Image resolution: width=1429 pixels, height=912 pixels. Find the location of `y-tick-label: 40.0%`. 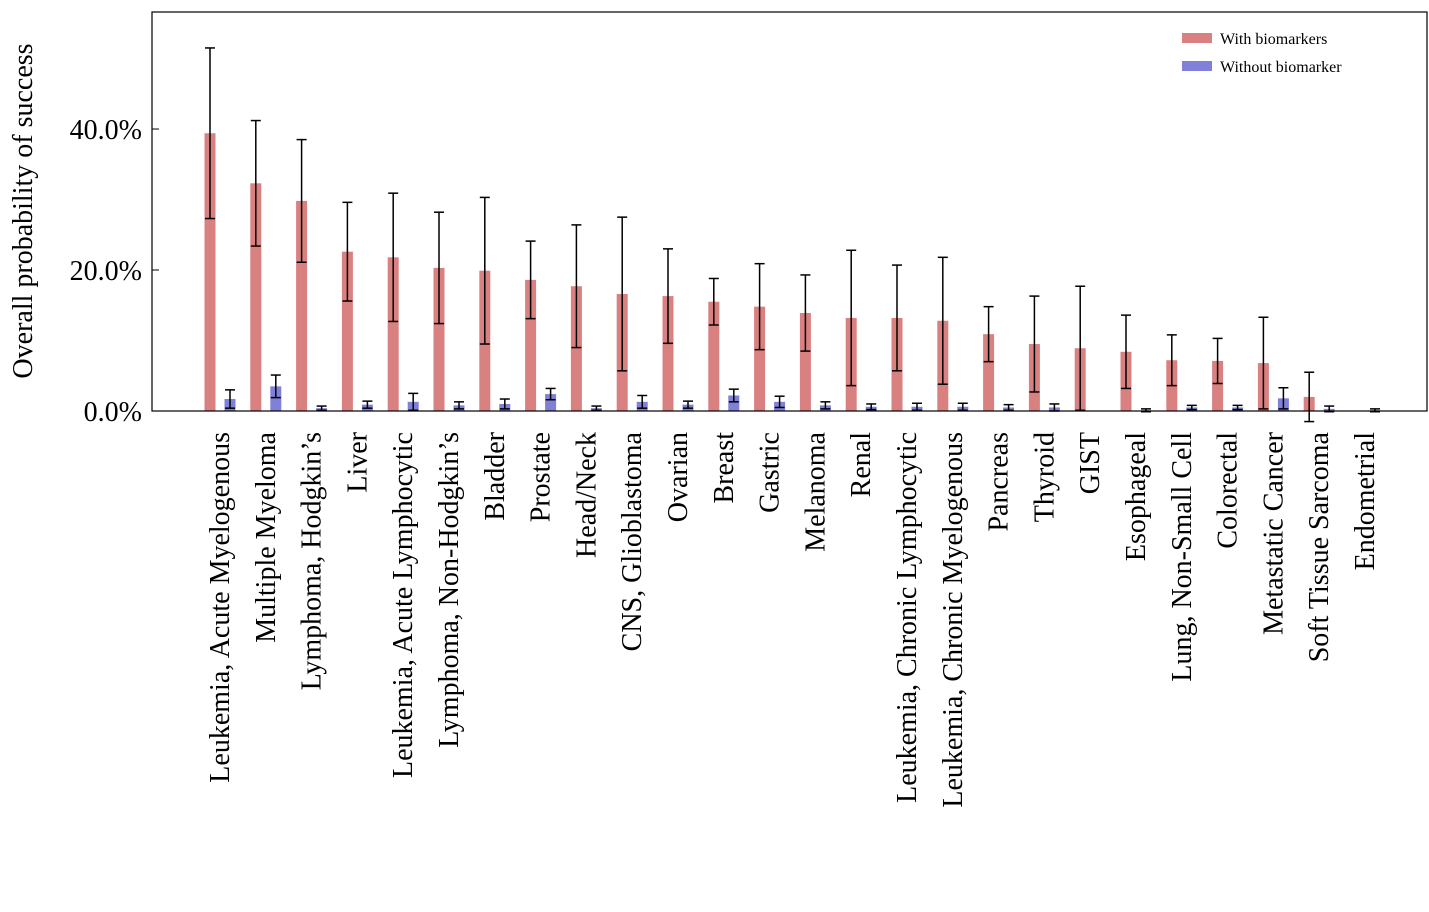

y-tick-label: 40.0% is located at coordinates (106, 130).